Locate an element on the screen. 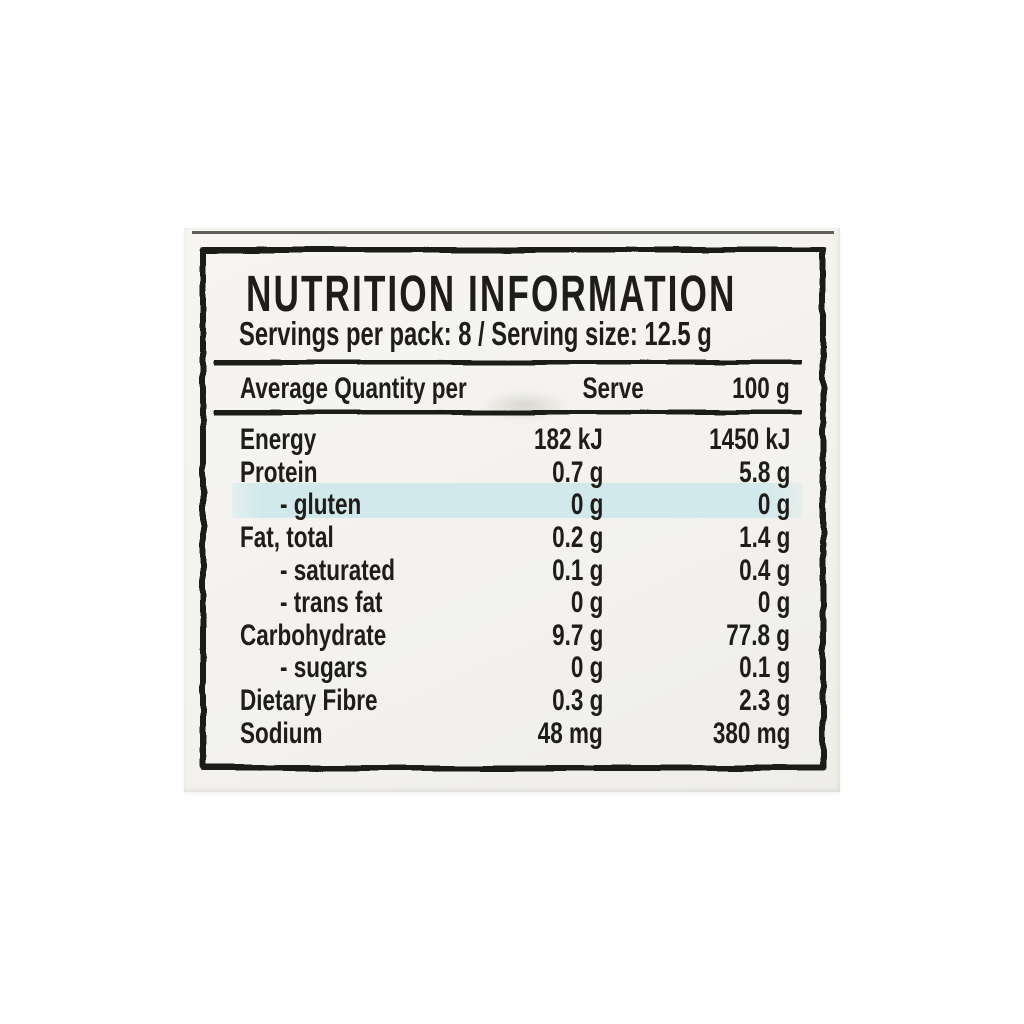 The image size is (1024, 1024). per100g-value: 0.1 g is located at coordinates (764, 668).